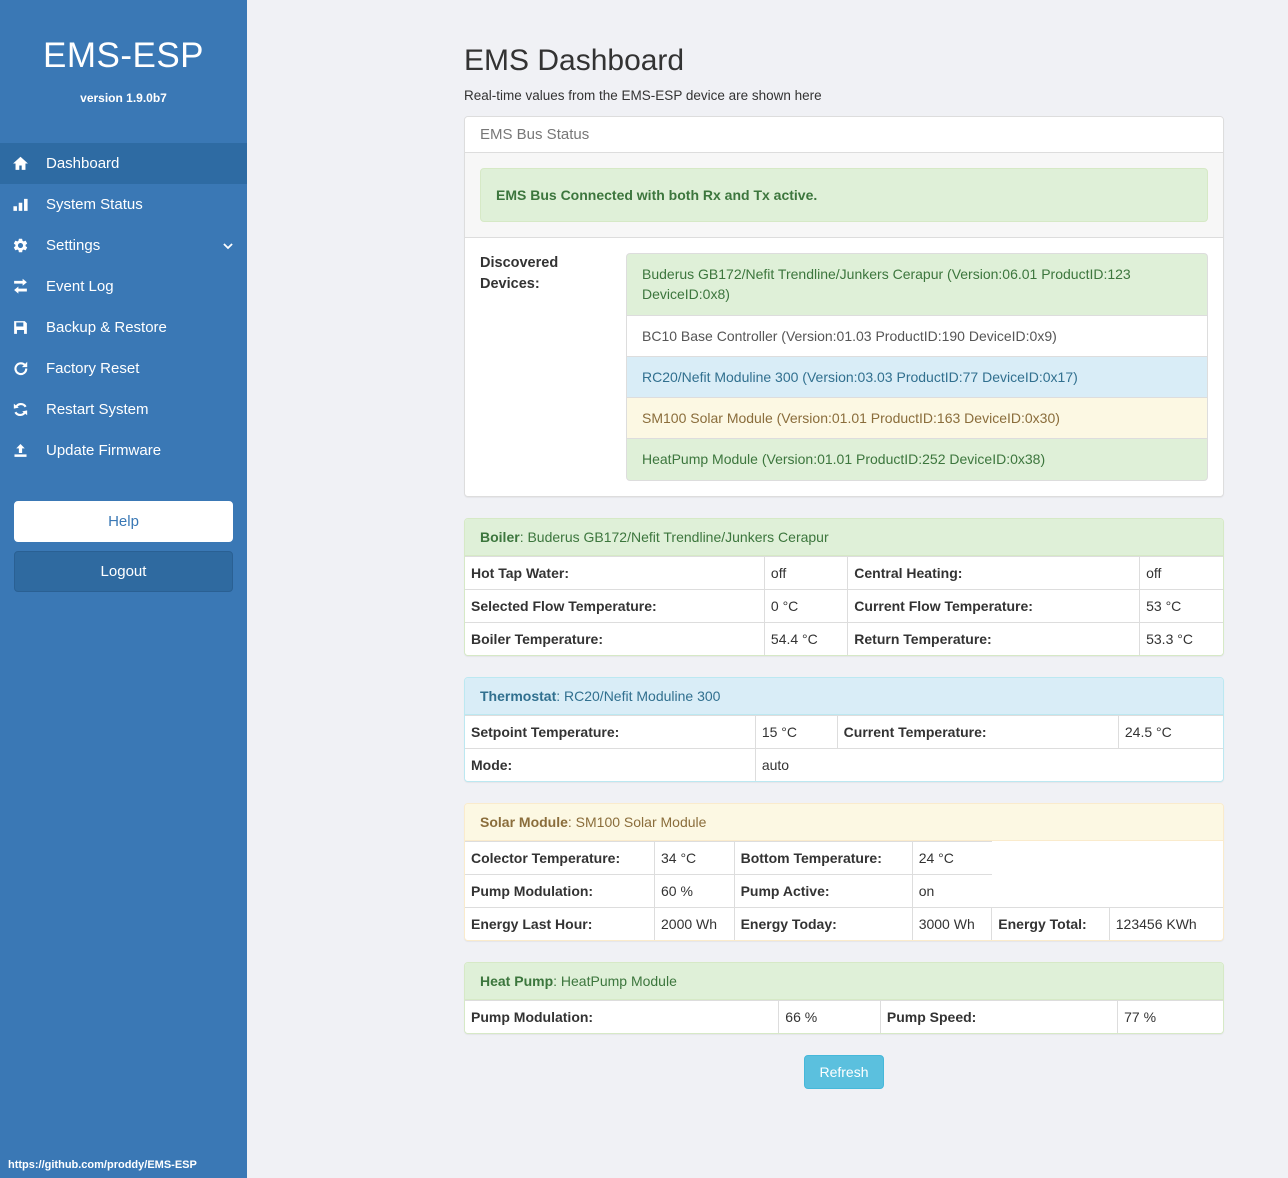 This screenshot has width=1288, height=1178. I want to click on field-label: Energy Total:, so click(1050, 923).